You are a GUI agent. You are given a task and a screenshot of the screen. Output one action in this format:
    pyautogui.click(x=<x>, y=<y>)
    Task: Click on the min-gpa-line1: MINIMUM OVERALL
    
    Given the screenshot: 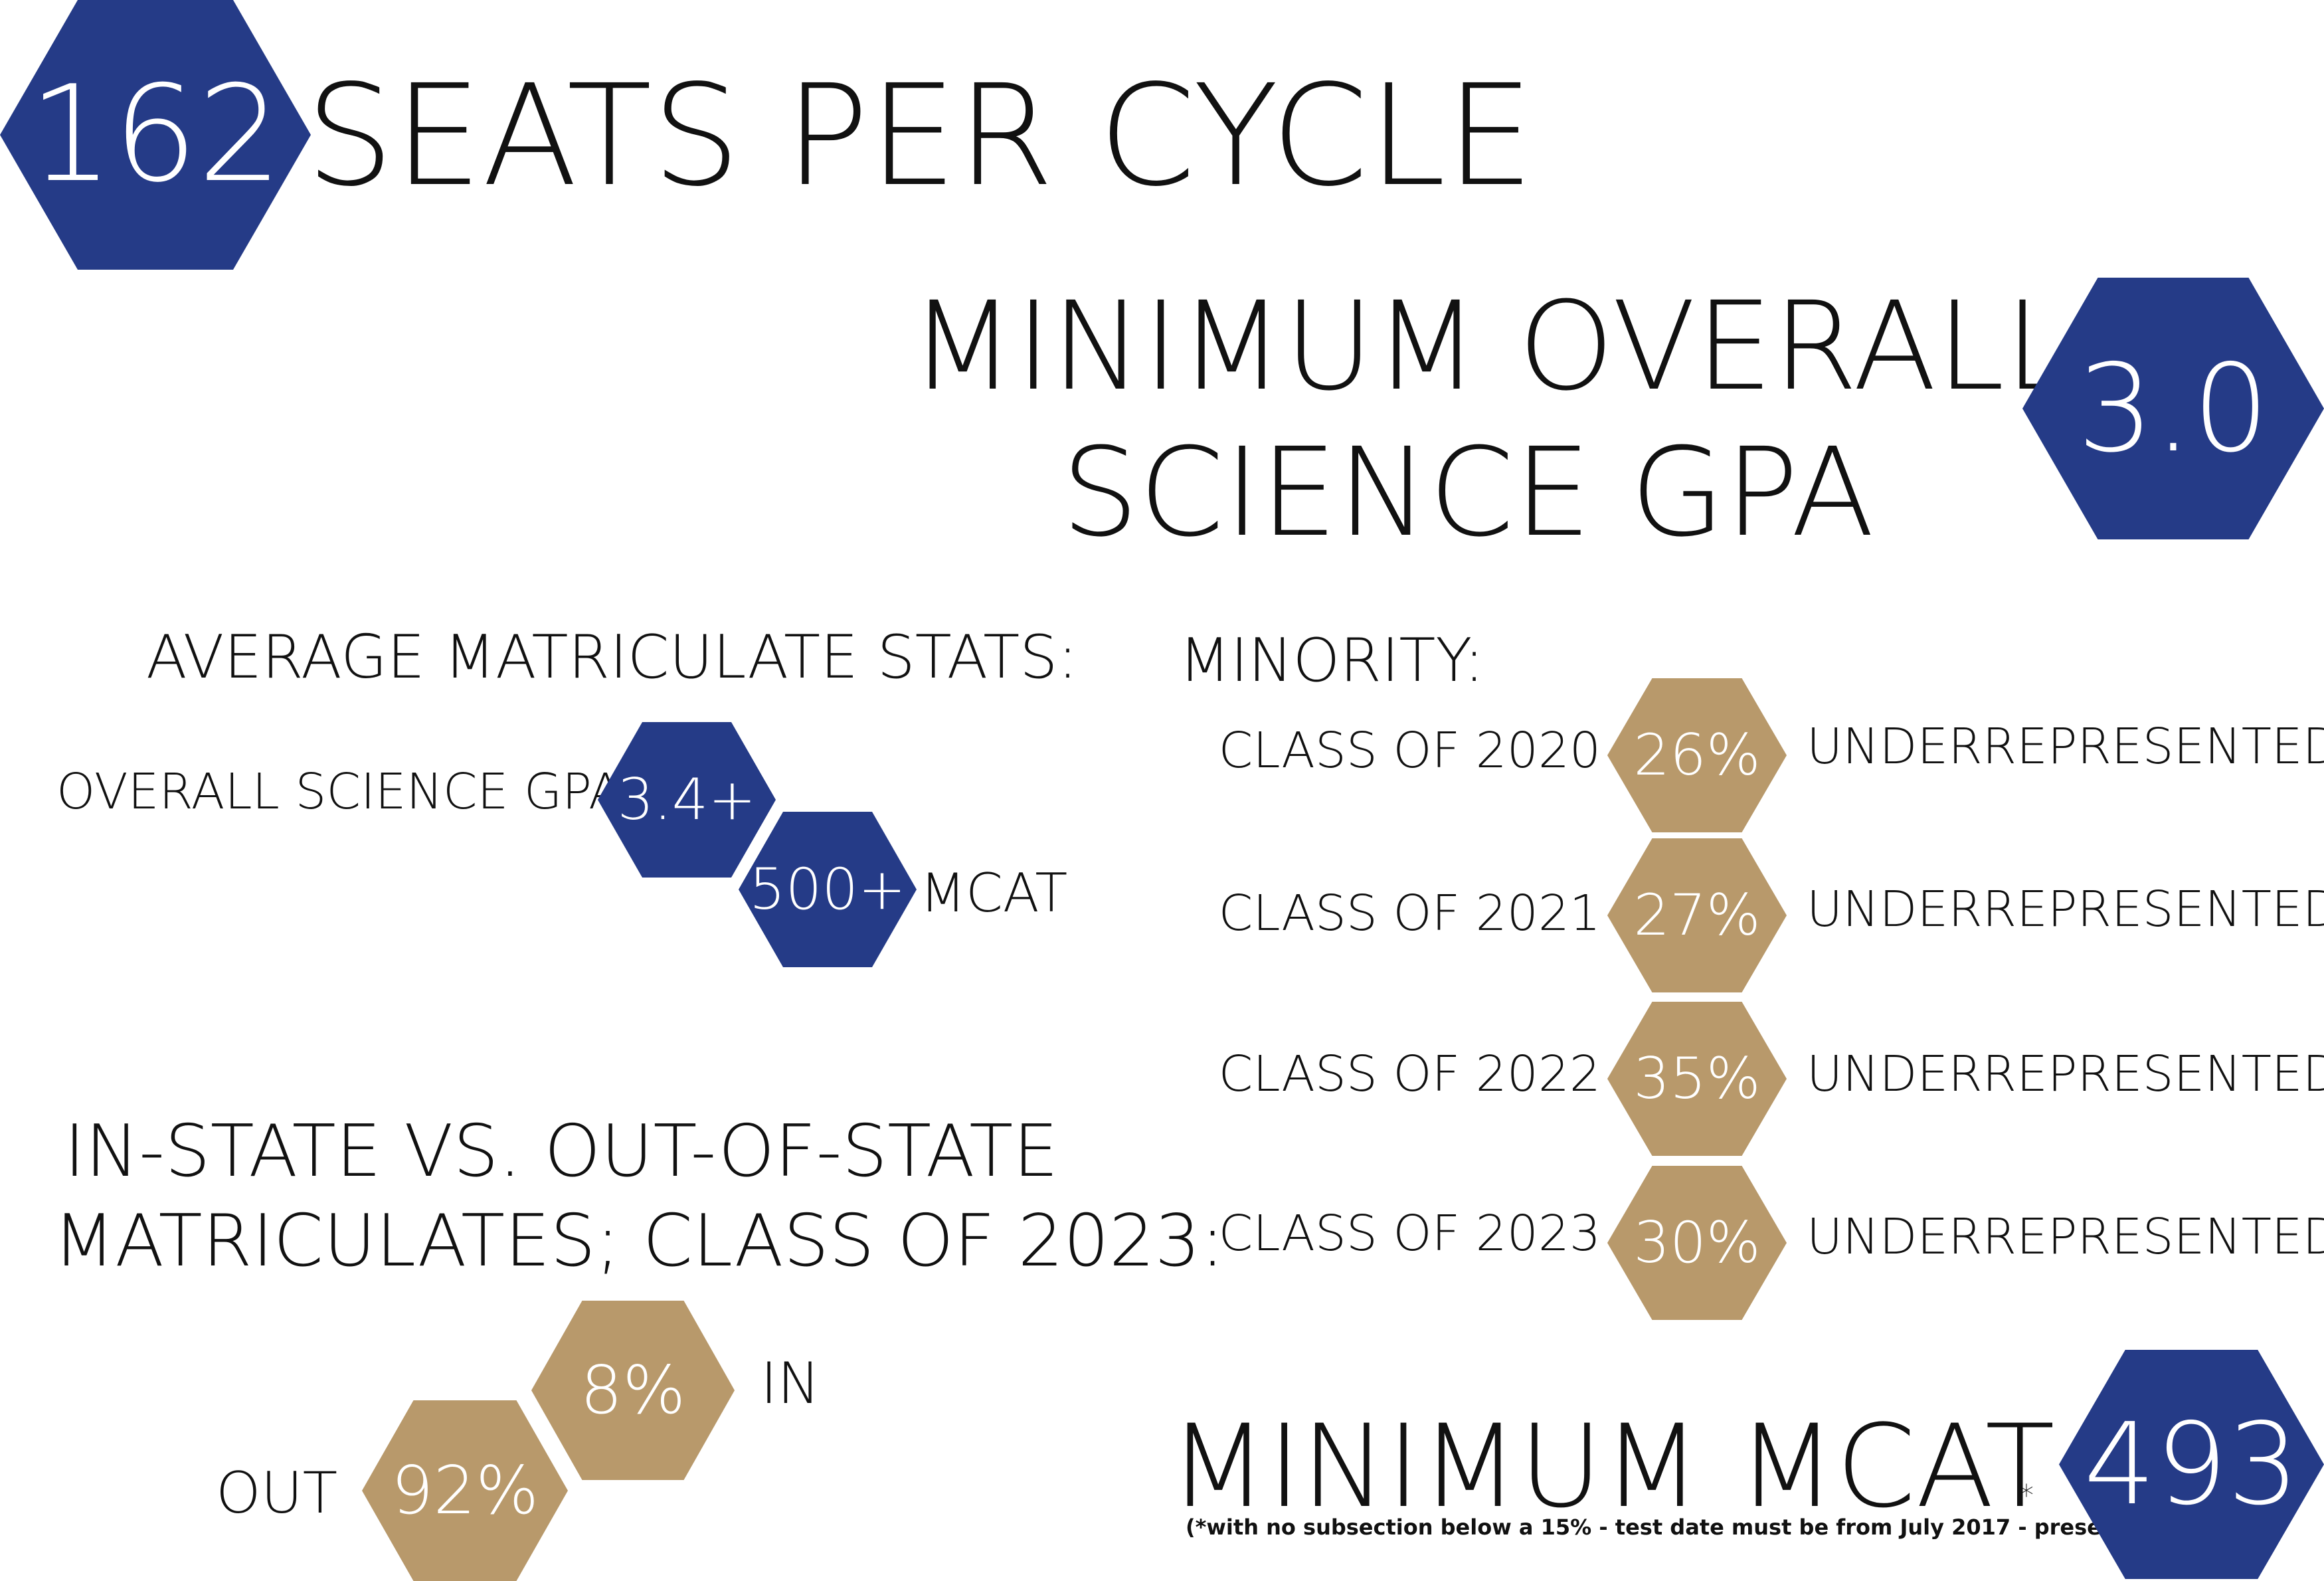 What is the action you would take?
    pyautogui.click(x=1491, y=347)
    